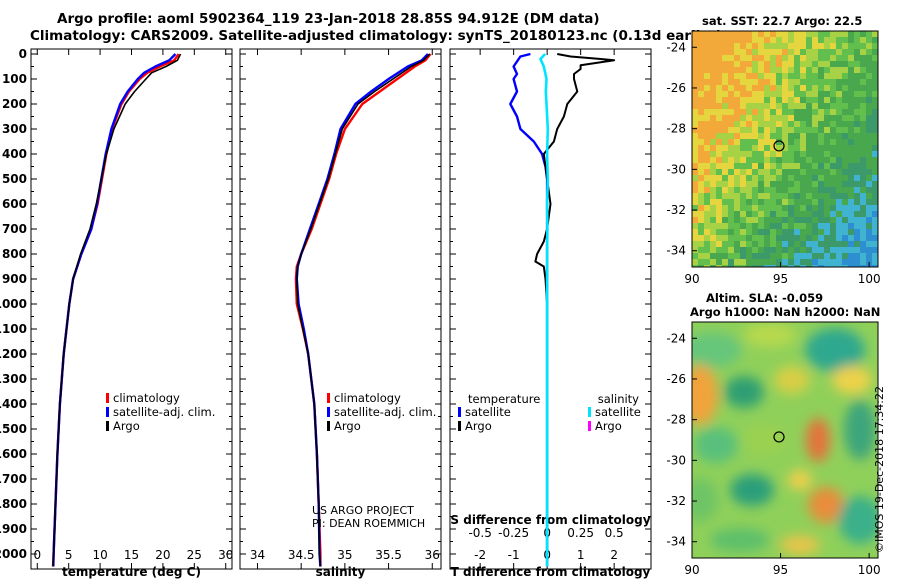  Describe the element at coordinates (107, 426) in the screenshot. I see `argo-legend-swatch` at that location.